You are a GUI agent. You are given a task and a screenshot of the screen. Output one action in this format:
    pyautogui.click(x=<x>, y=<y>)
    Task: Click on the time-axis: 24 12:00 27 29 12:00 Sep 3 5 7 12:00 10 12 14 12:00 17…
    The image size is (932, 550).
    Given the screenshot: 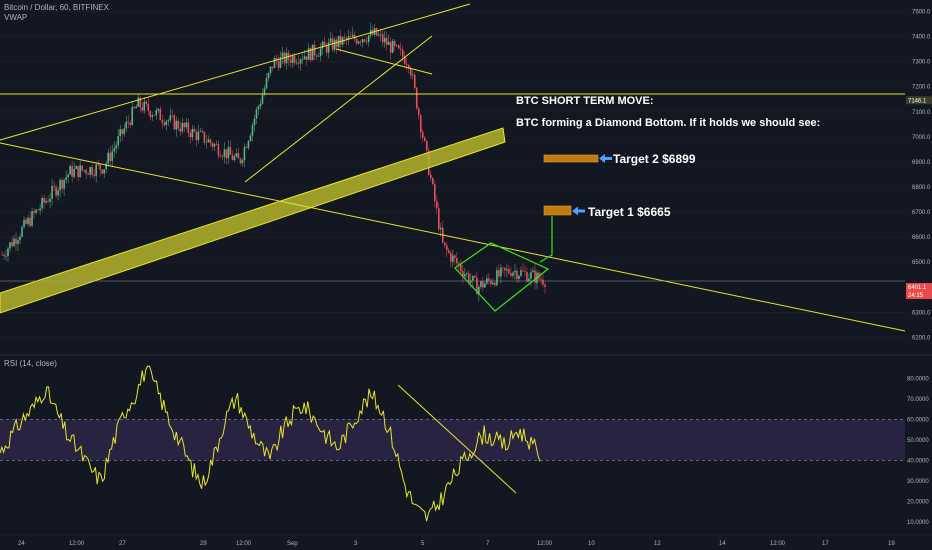 What is the action you would take?
    pyautogui.click(x=466, y=540)
    